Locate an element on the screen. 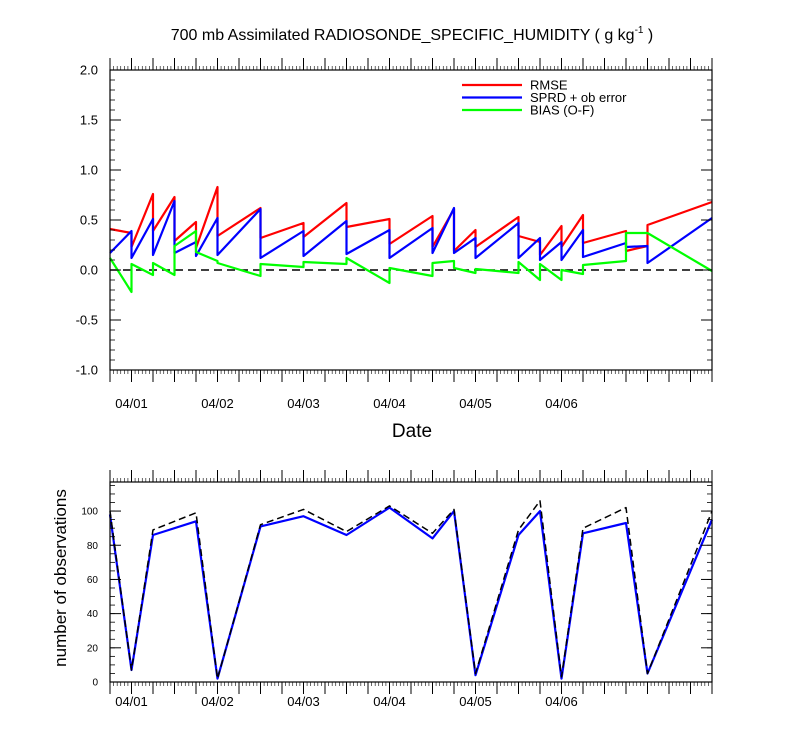 The image size is (800, 750). y-tick-label: 20 is located at coordinates (93, 648).